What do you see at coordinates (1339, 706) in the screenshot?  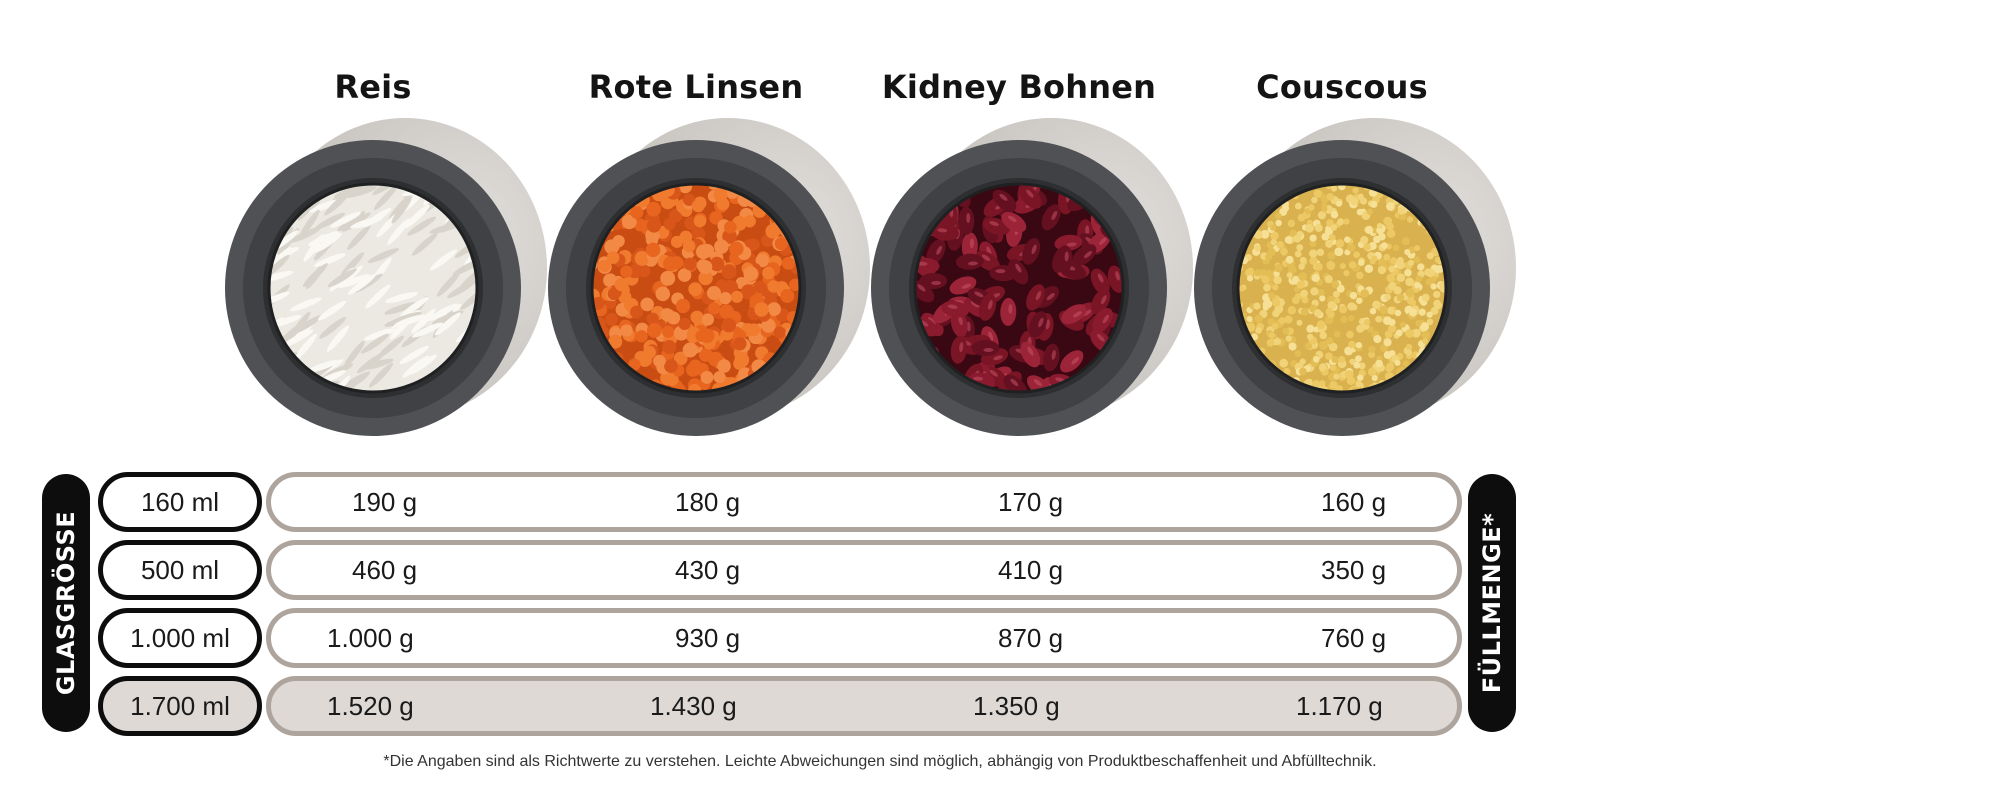 I see `cell-couscous: 1.170 g` at bounding box center [1339, 706].